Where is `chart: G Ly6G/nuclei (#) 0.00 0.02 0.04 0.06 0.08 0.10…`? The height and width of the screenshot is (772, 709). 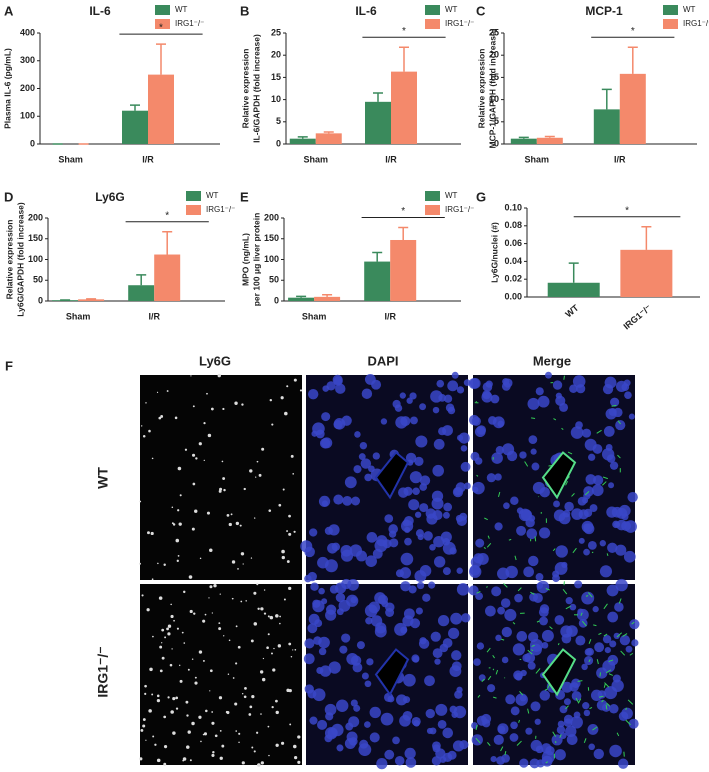 chart: G Ly6G/nuclei (#) 0.00 0.02 0.04 0.06 0.08 0.10… is located at coordinates (588, 260).